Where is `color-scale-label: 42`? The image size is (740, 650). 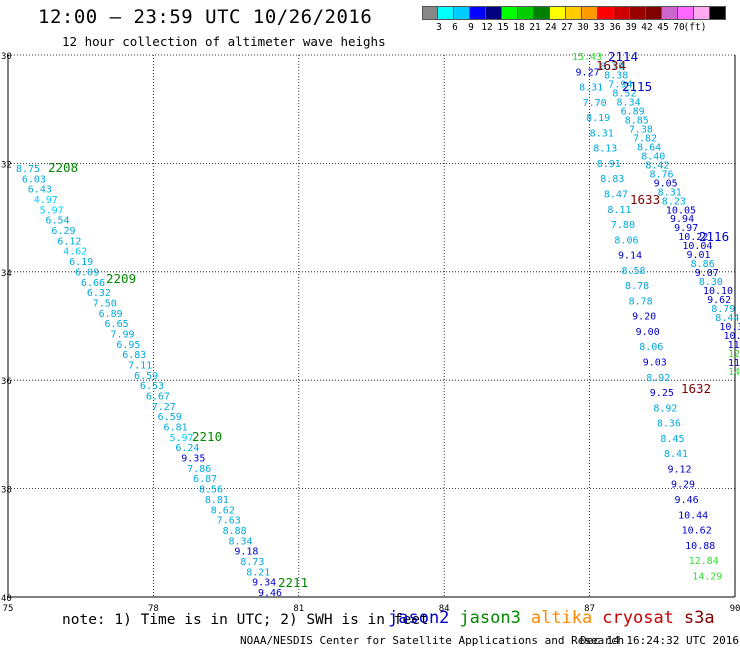
color-scale-label: 42 is located at coordinates (647, 27).